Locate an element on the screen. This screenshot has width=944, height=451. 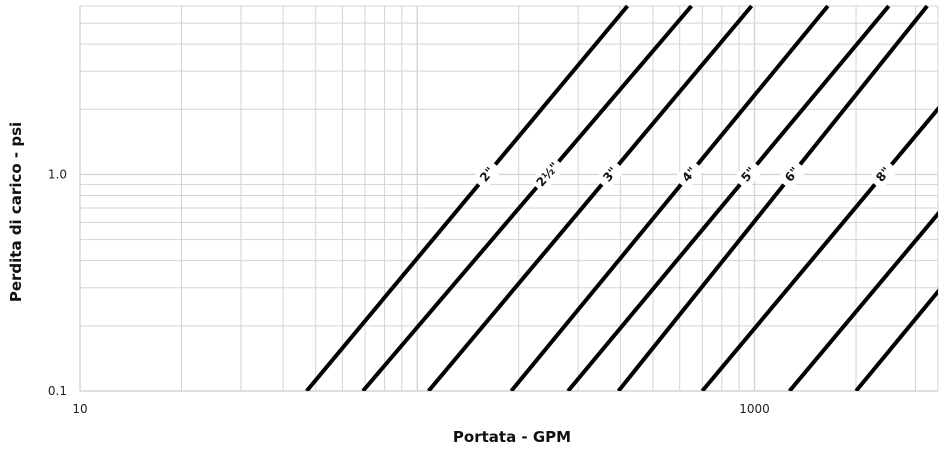
series-labels: 2"2½"3"4"5"6"8"10"12" is located at coordinates (685, 174).